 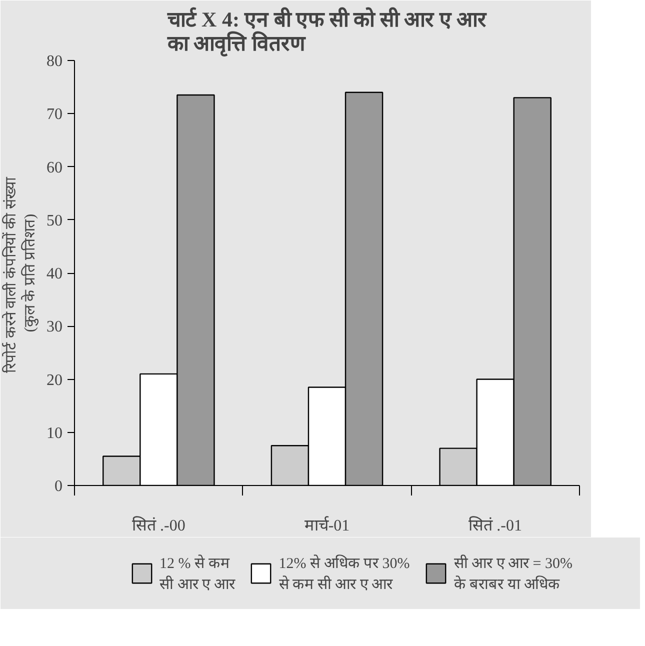 What do you see at coordinates (54, 115) in the screenshot?
I see `y-tick-label: 70` at bounding box center [54, 115].